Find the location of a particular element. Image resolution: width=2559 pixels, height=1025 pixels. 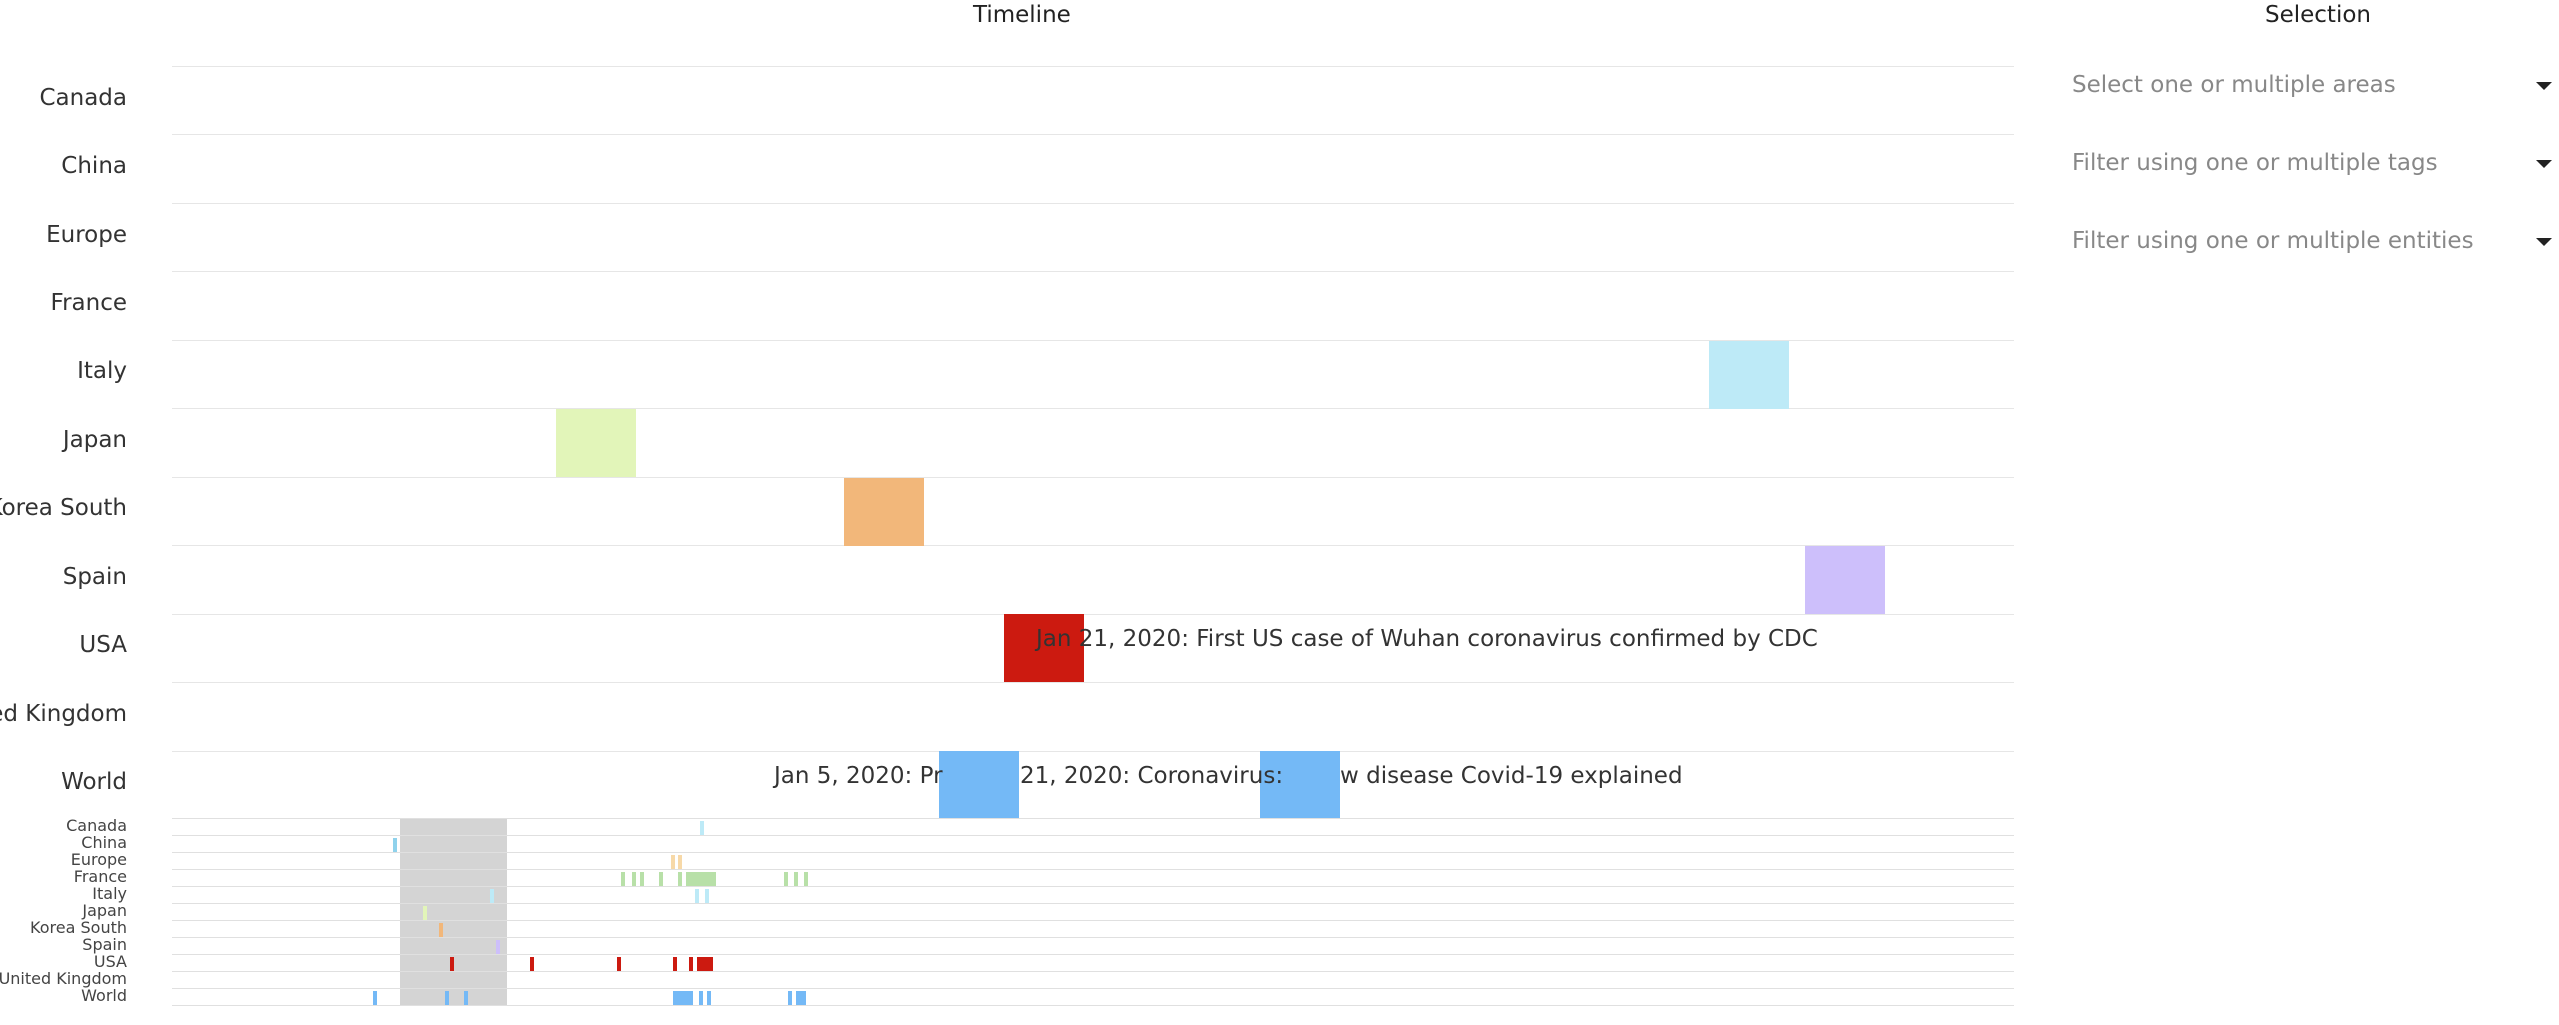

context-label-japan: Japan is located at coordinates (104, 910).